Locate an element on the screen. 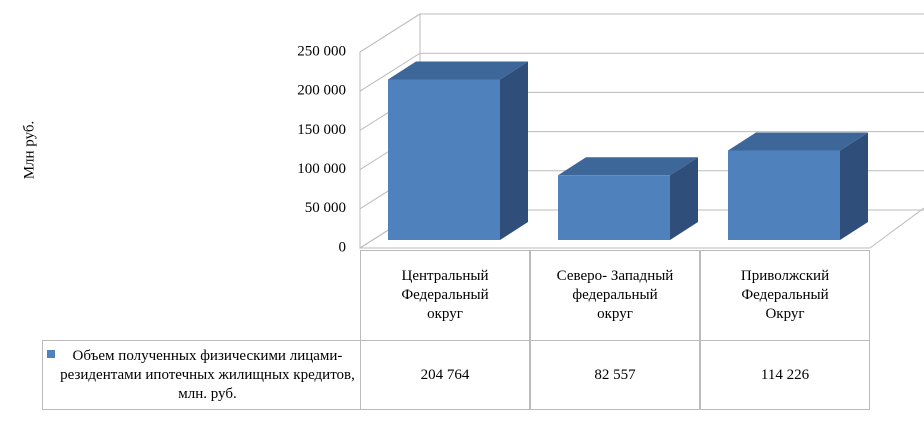 The height and width of the screenshot is (421, 924). legend-swatch is located at coordinates (51, 354).